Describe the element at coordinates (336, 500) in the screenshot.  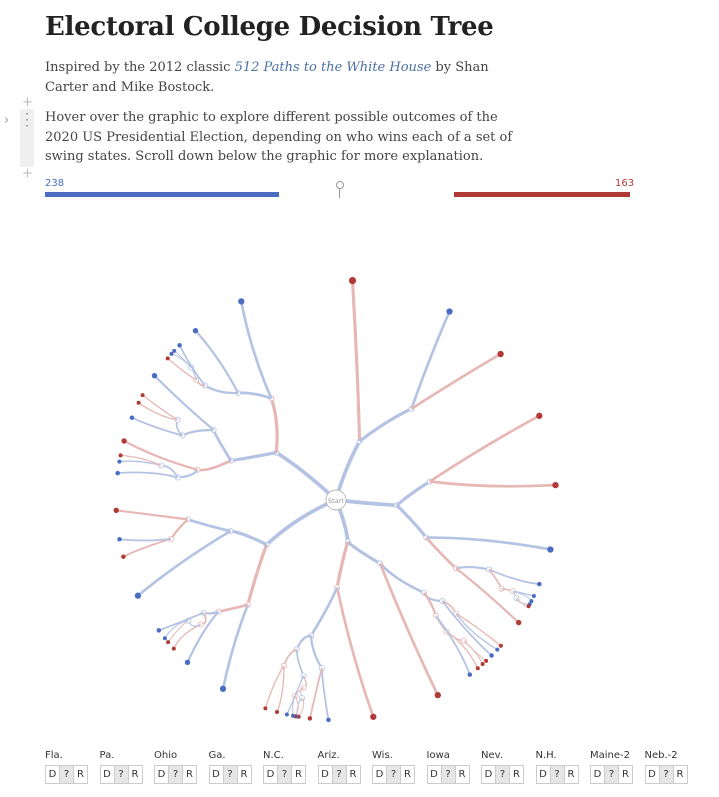
I see `tree-root-node` at that location.